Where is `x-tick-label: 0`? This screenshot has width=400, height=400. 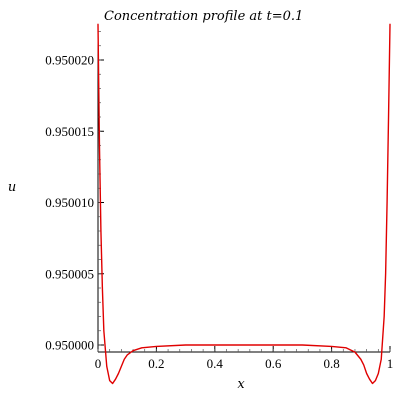 x-tick-label: 0 is located at coordinates (98, 363).